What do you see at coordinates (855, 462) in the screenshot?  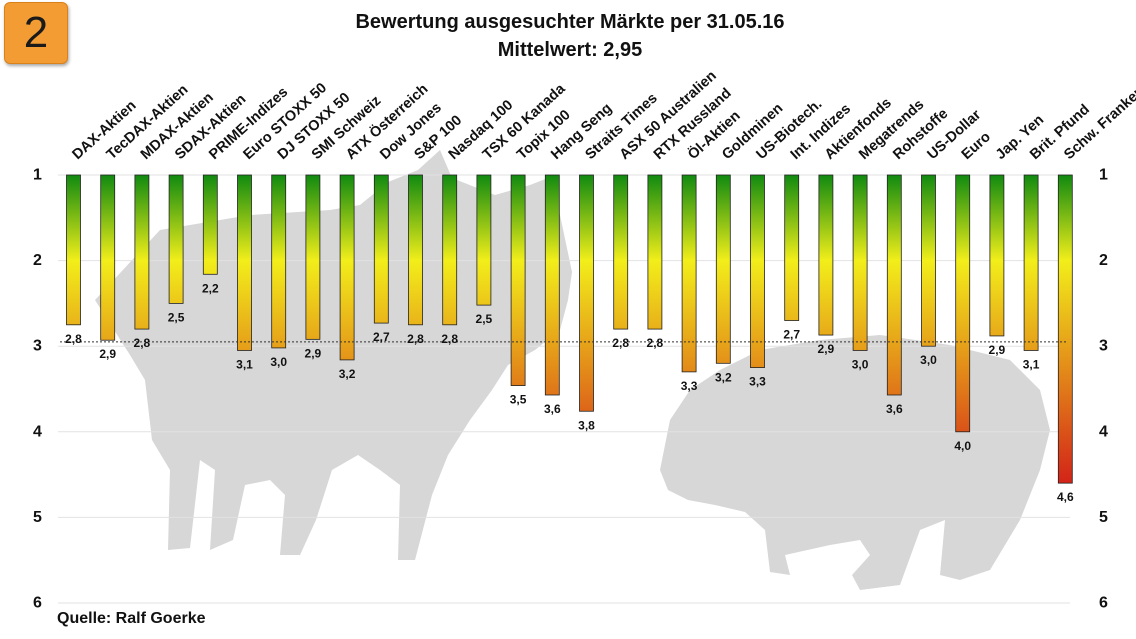 I see `bear-silhouette` at bounding box center [855, 462].